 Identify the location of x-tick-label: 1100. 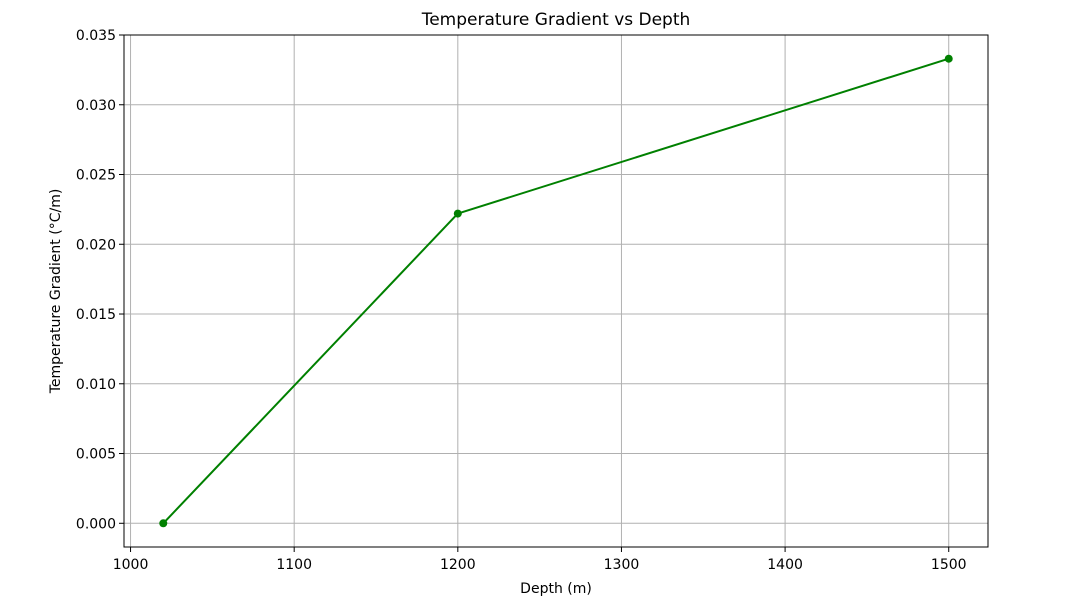
(294, 565).